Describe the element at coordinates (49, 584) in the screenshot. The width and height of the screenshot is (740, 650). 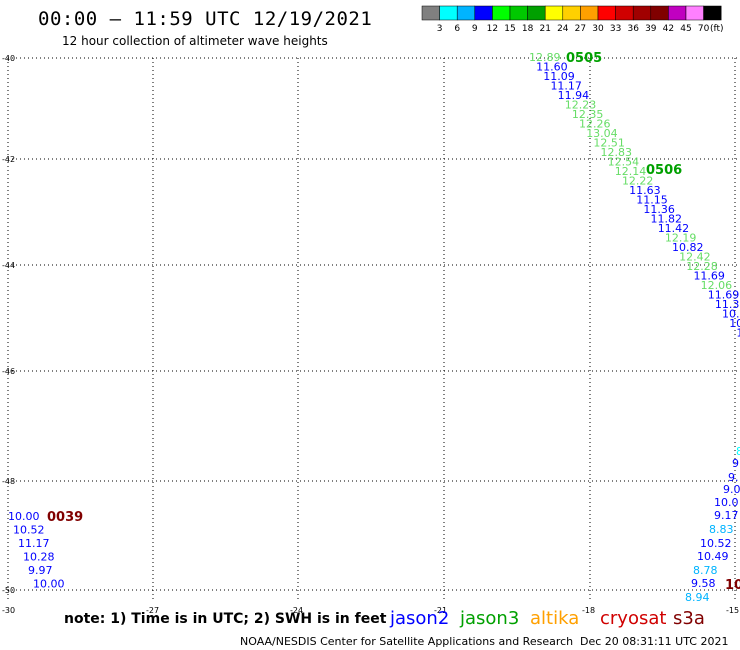
I see `wave-reading: 10.00` at that location.